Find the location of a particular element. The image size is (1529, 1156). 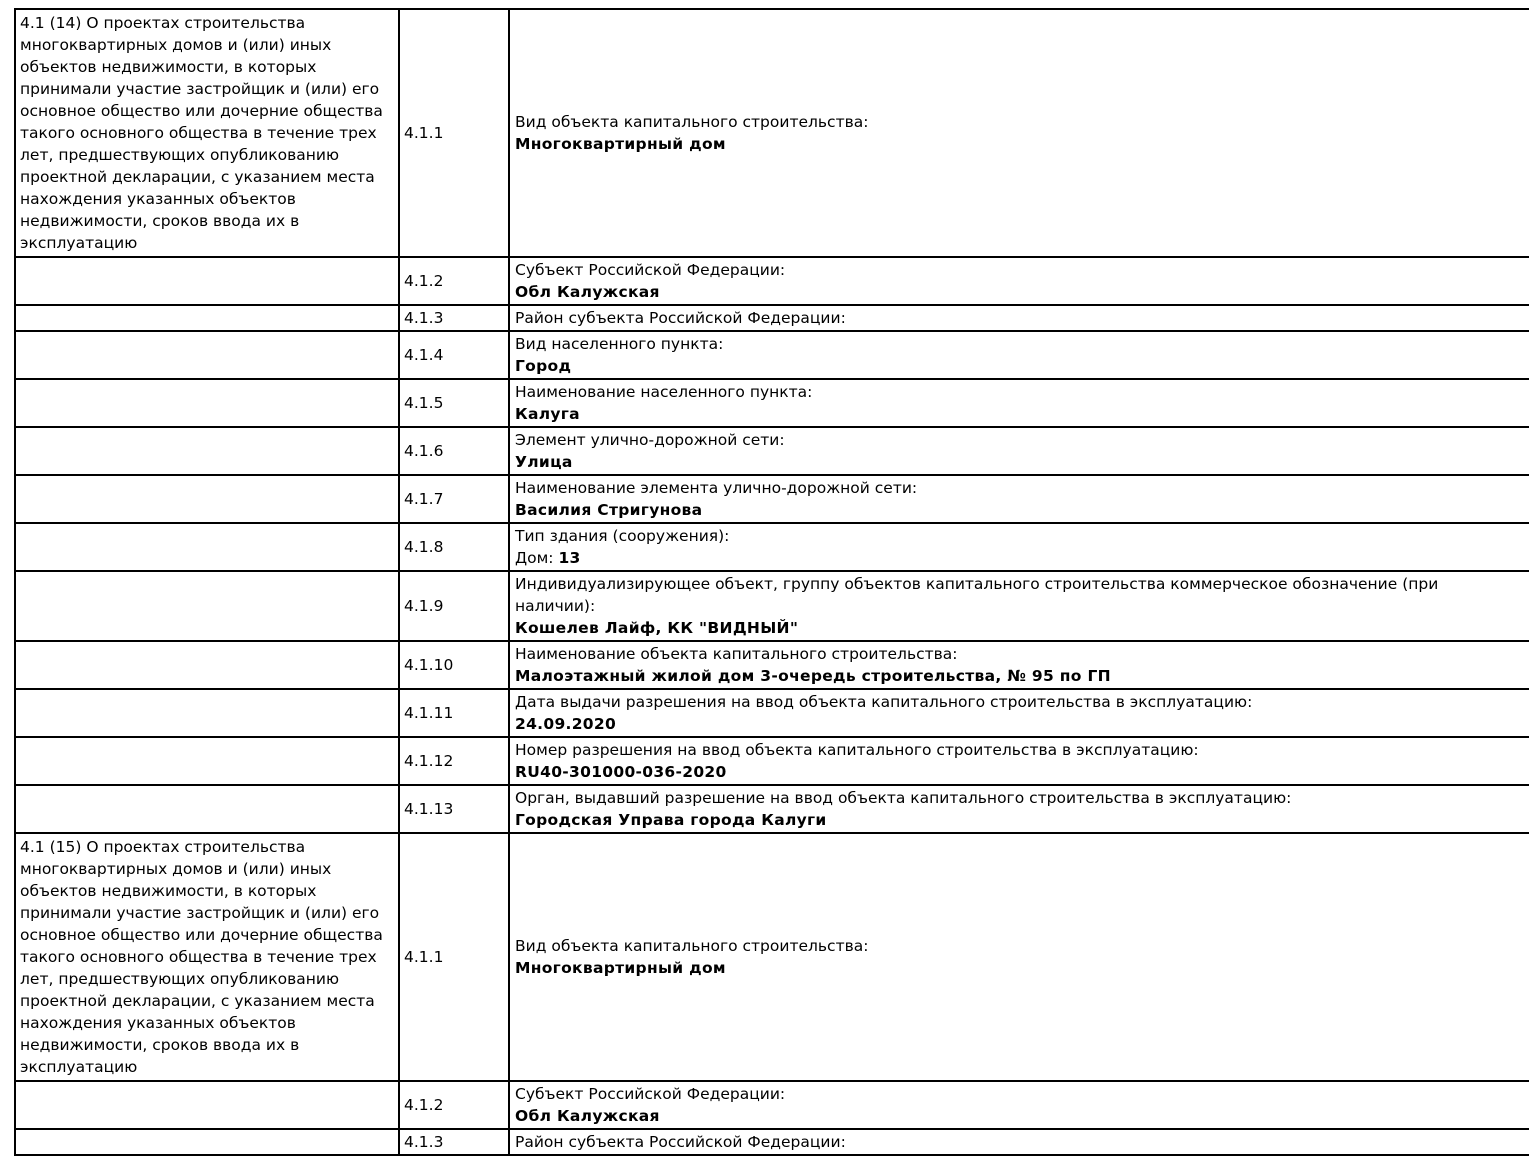

row-number-cell: 4.1.7 is located at coordinates (454, 499).